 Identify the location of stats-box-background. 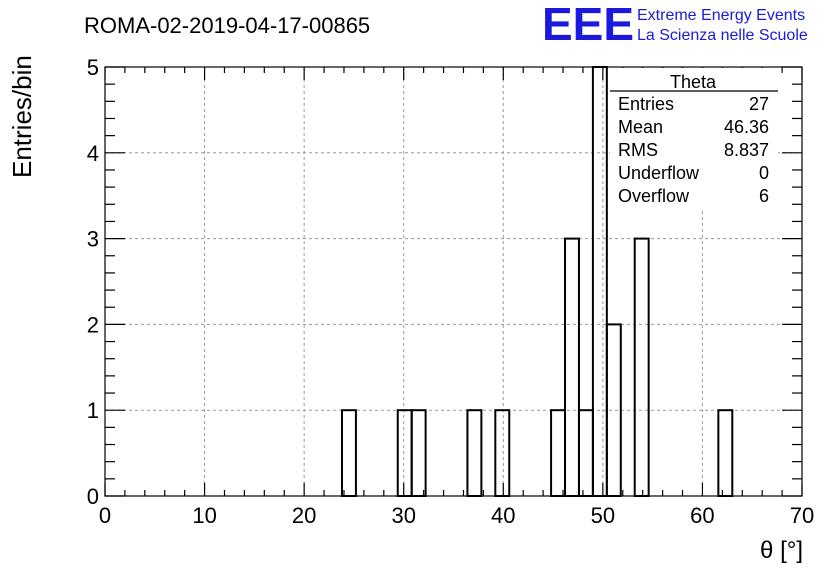
(694, 139).